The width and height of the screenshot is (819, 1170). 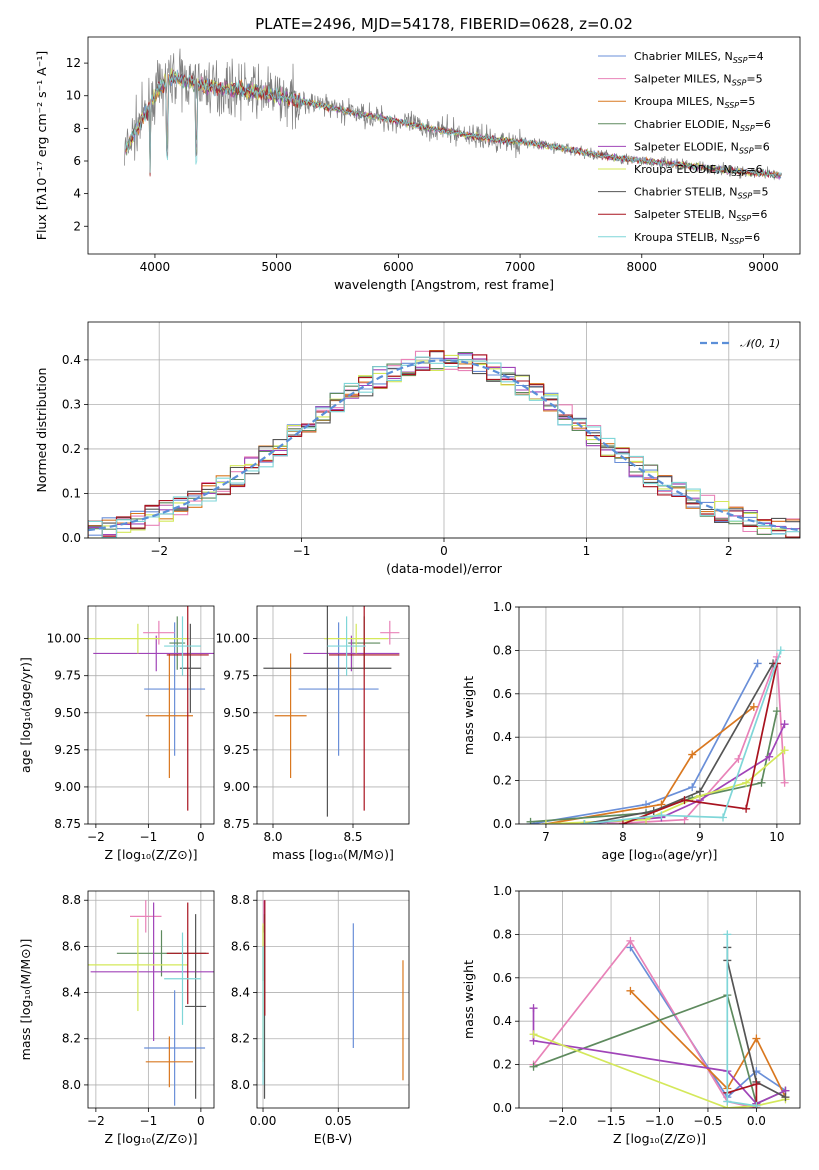 I want to click on x-axis-label: (data-model)/error, so click(x=444, y=568).